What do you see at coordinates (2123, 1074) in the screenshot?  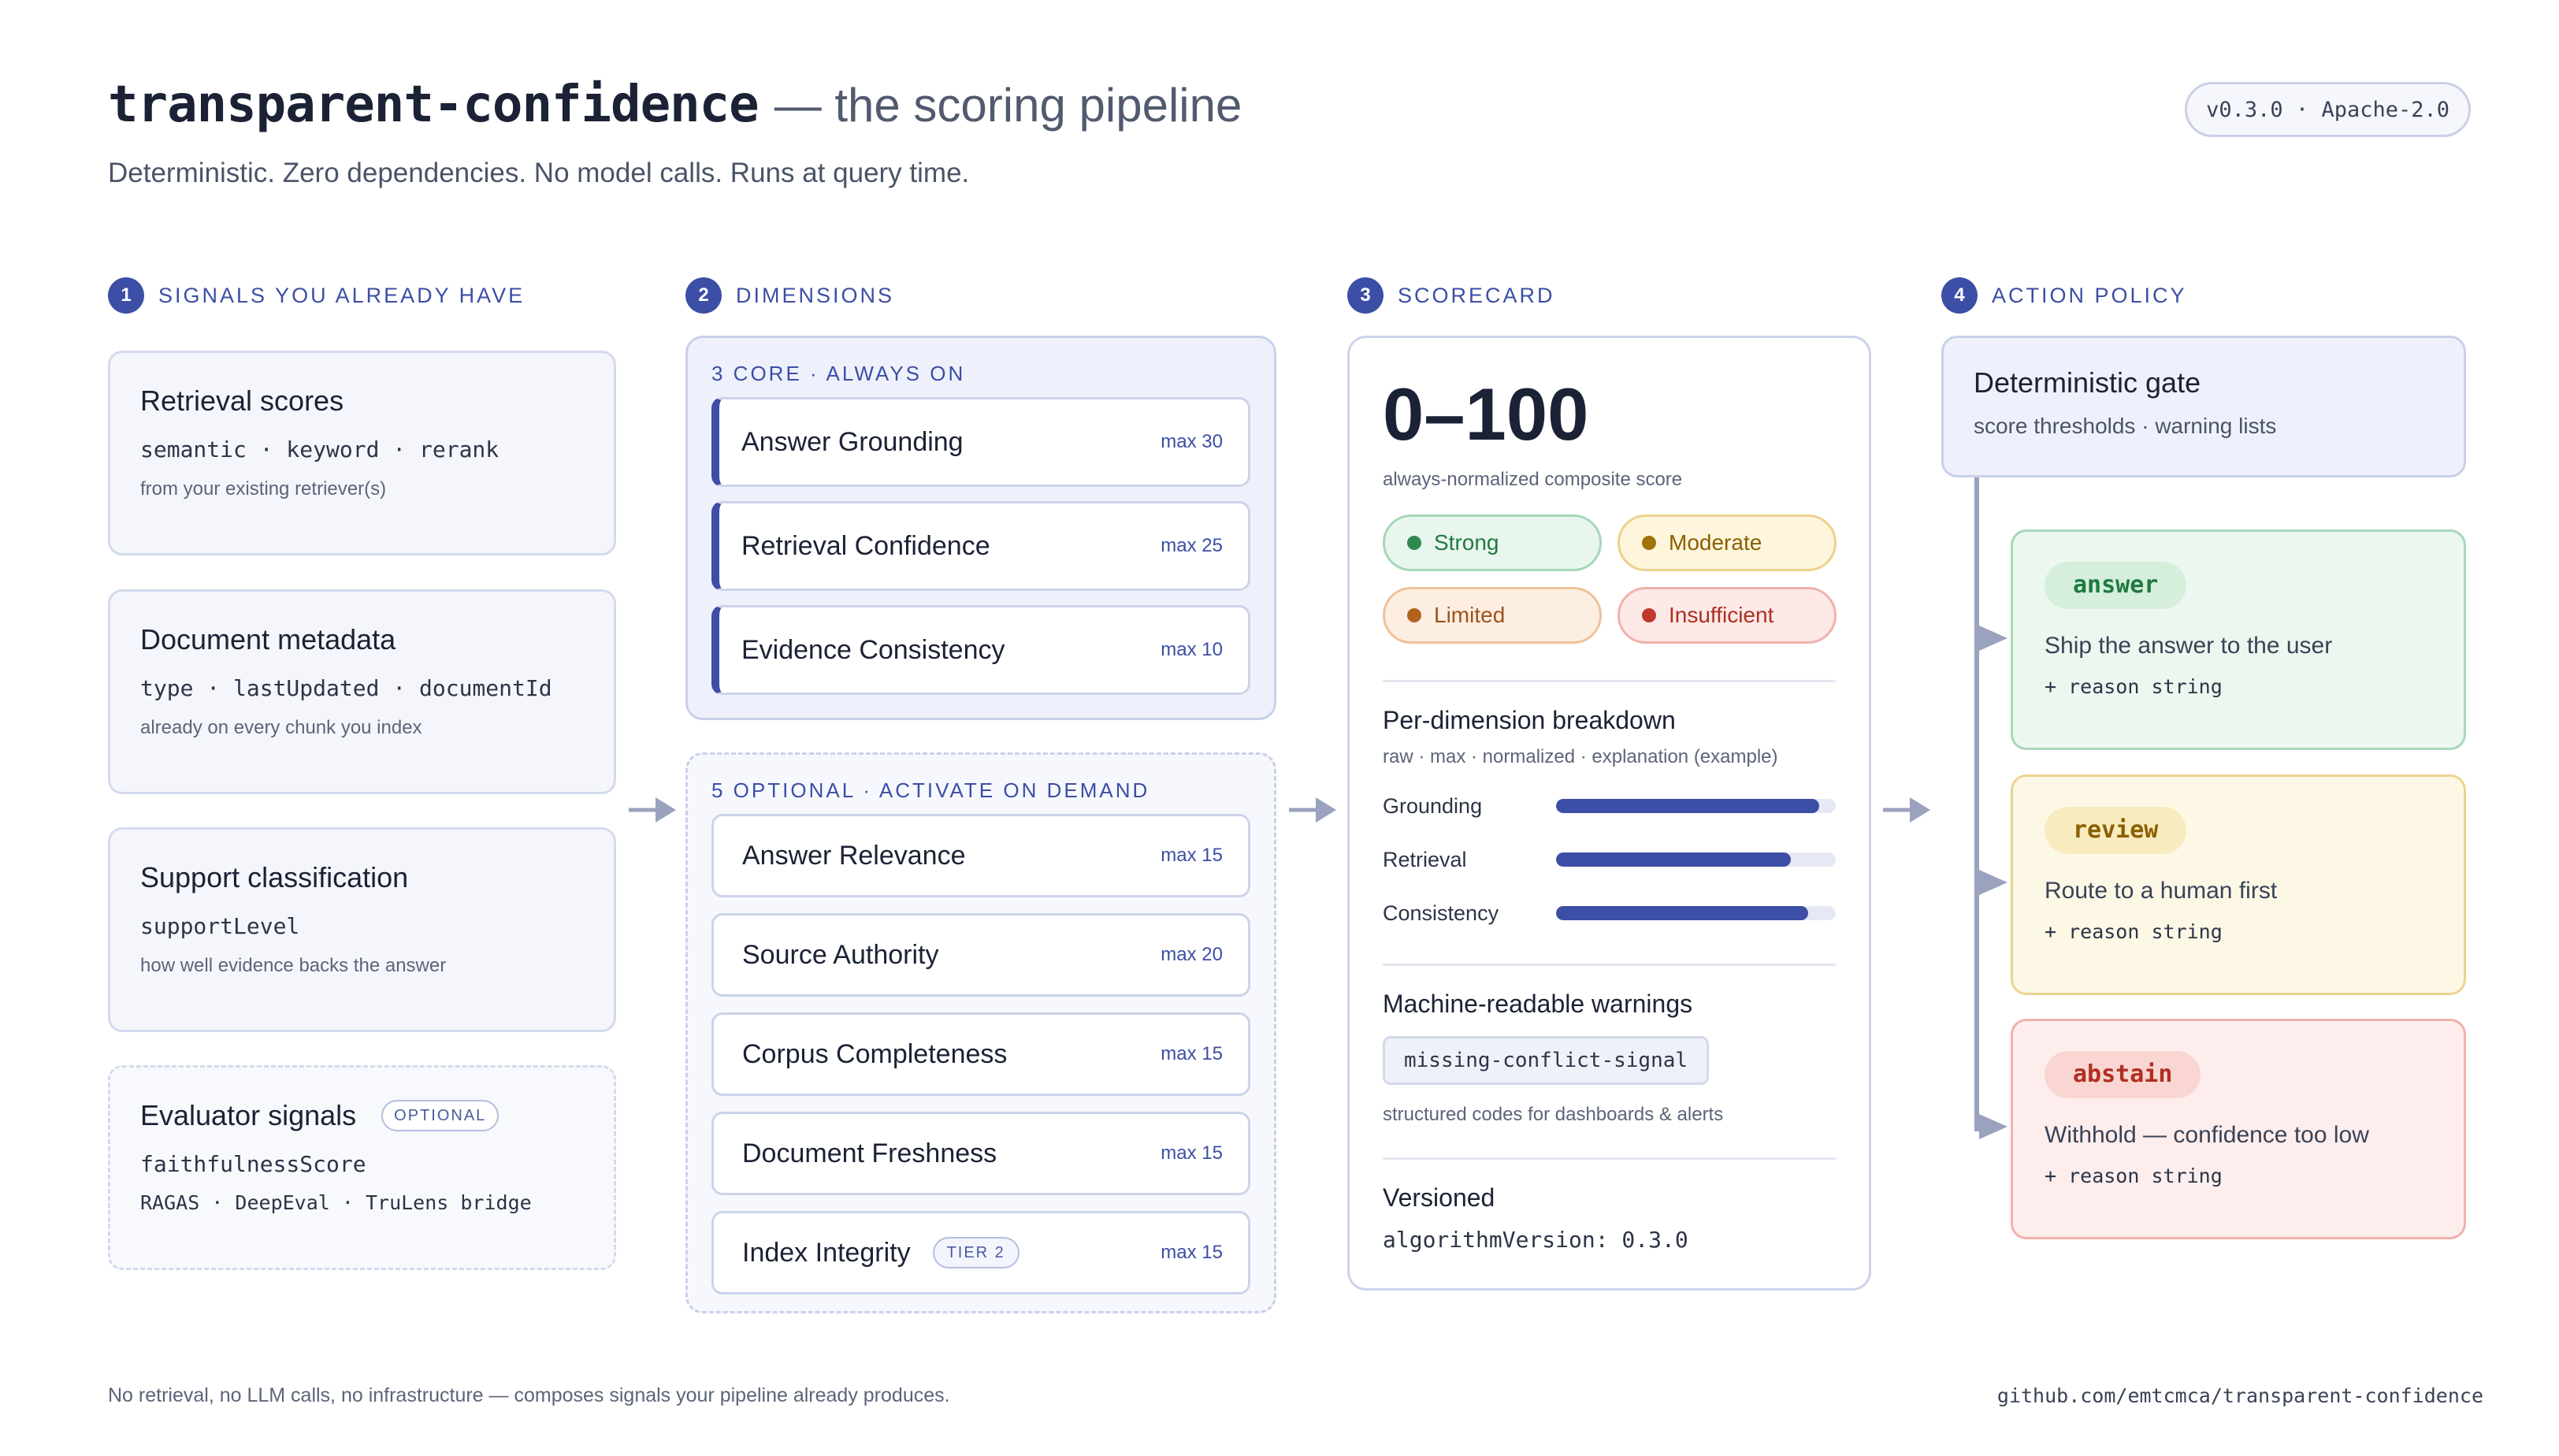 I see `action-pill: abstain` at bounding box center [2123, 1074].